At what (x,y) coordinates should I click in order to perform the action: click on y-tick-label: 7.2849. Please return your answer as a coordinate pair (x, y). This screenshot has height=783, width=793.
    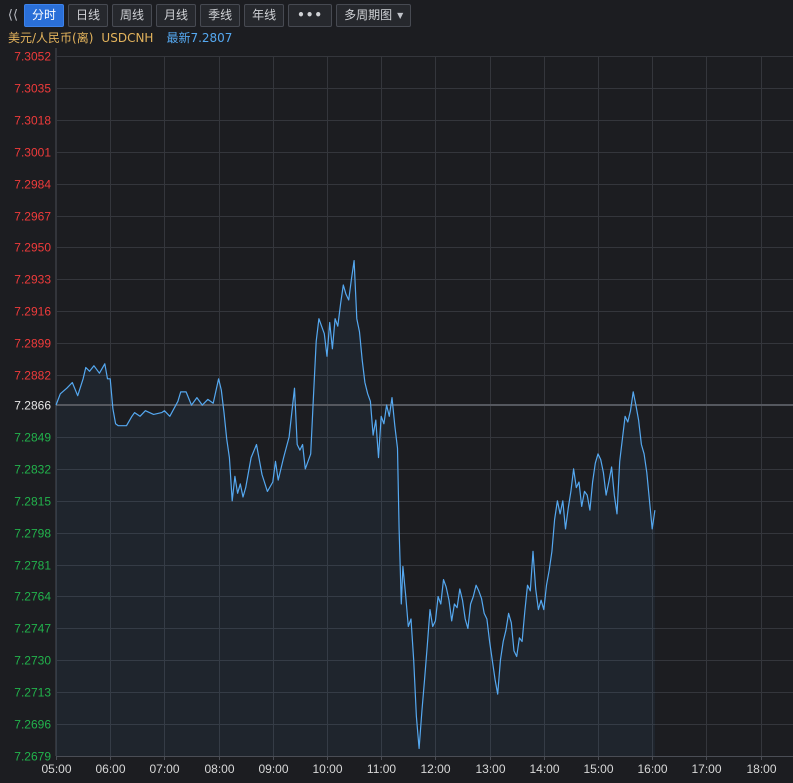
    Looking at the image, I should click on (32, 438).